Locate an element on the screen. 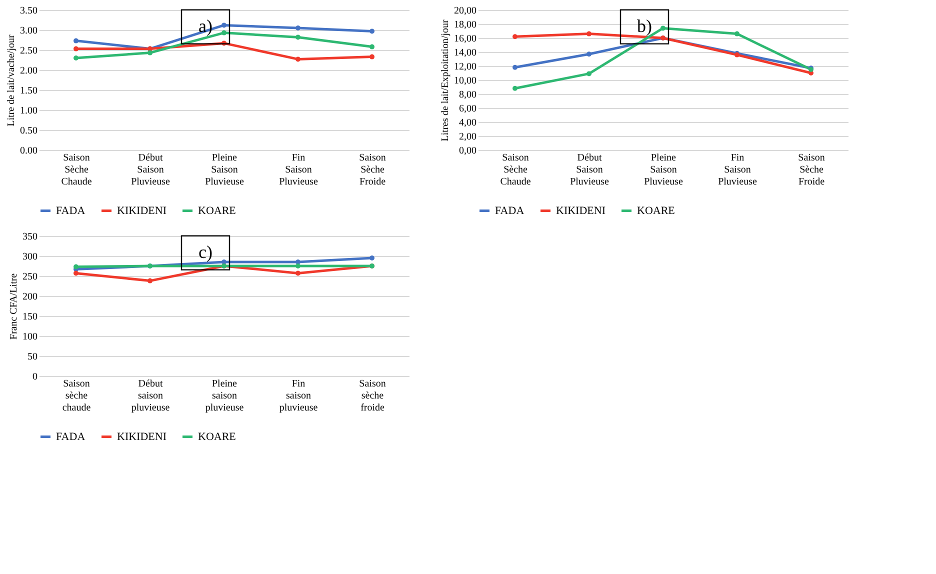  y-axis-title: Franc CFA/Litre is located at coordinates (14, 306).